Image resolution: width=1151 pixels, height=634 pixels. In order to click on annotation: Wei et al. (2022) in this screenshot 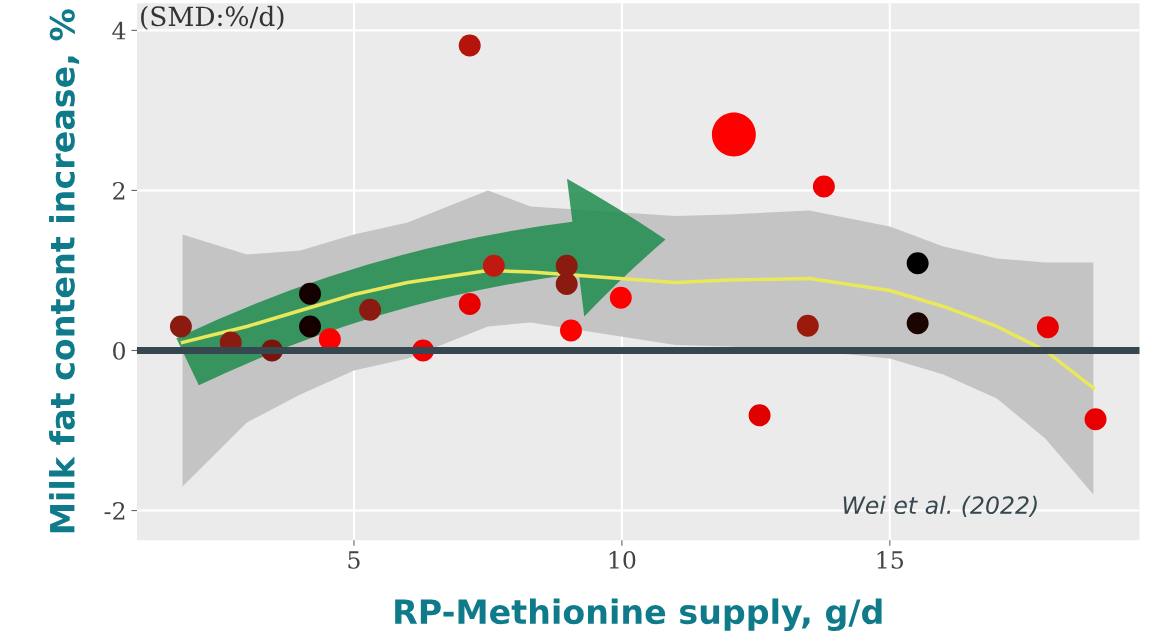, I will do `click(940, 506)`.